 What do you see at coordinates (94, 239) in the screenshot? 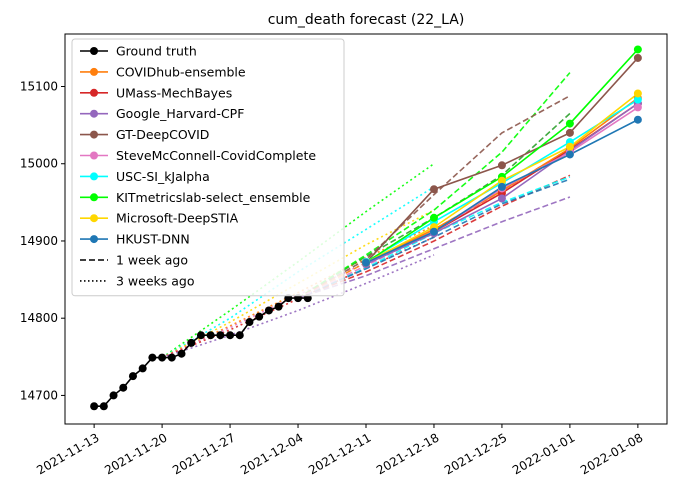
I see `legend-marker-hkust-dnn` at bounding box center [94, 239].